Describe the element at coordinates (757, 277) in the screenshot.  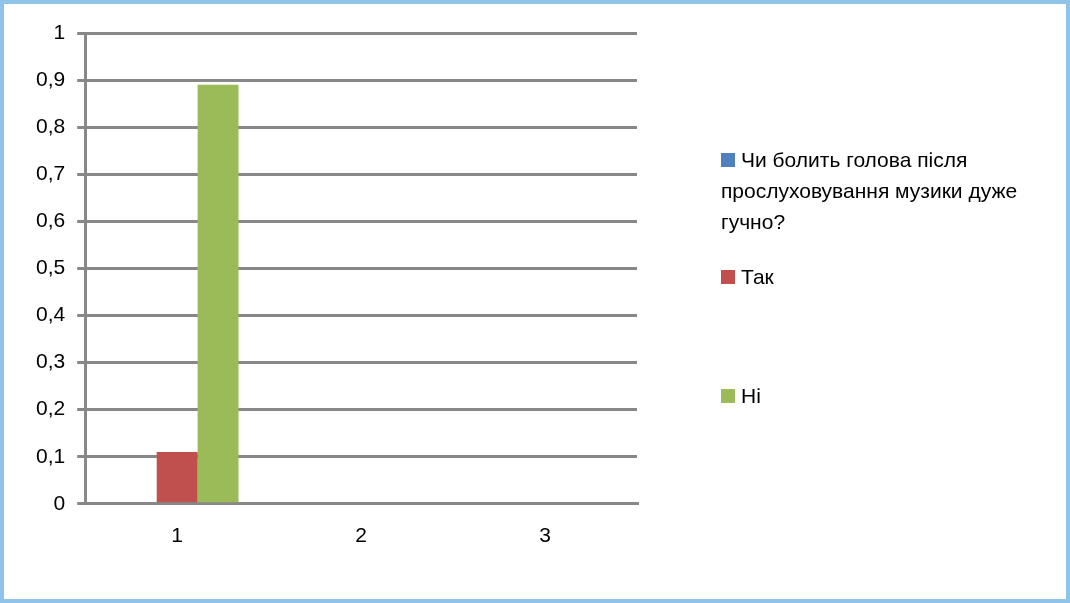
I see `legend-label: Так` at that location.